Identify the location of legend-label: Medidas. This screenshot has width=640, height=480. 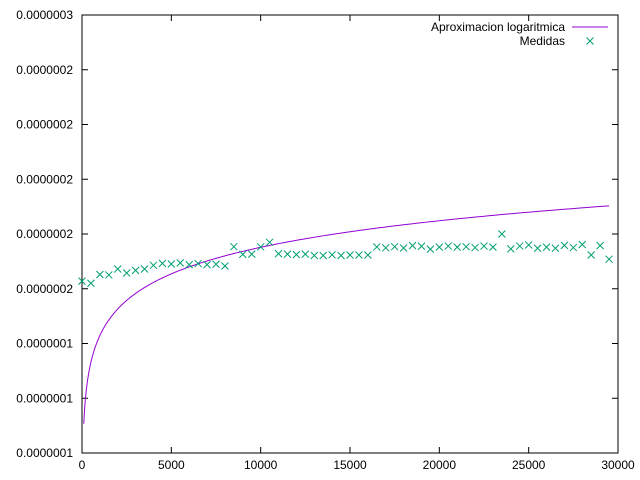
(542, 41).